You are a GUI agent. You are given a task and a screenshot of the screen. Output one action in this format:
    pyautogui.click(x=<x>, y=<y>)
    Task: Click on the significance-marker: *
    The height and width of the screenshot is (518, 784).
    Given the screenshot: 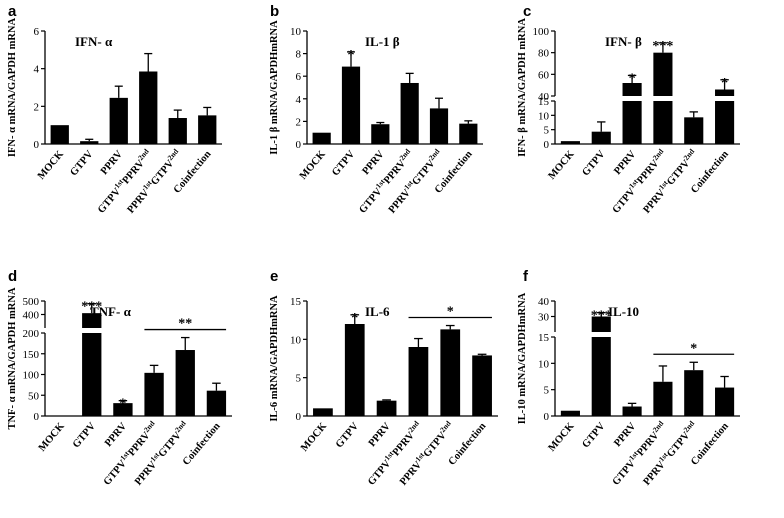 What is the action you would take?
    pyautogui.click(x=354, y=318)
    